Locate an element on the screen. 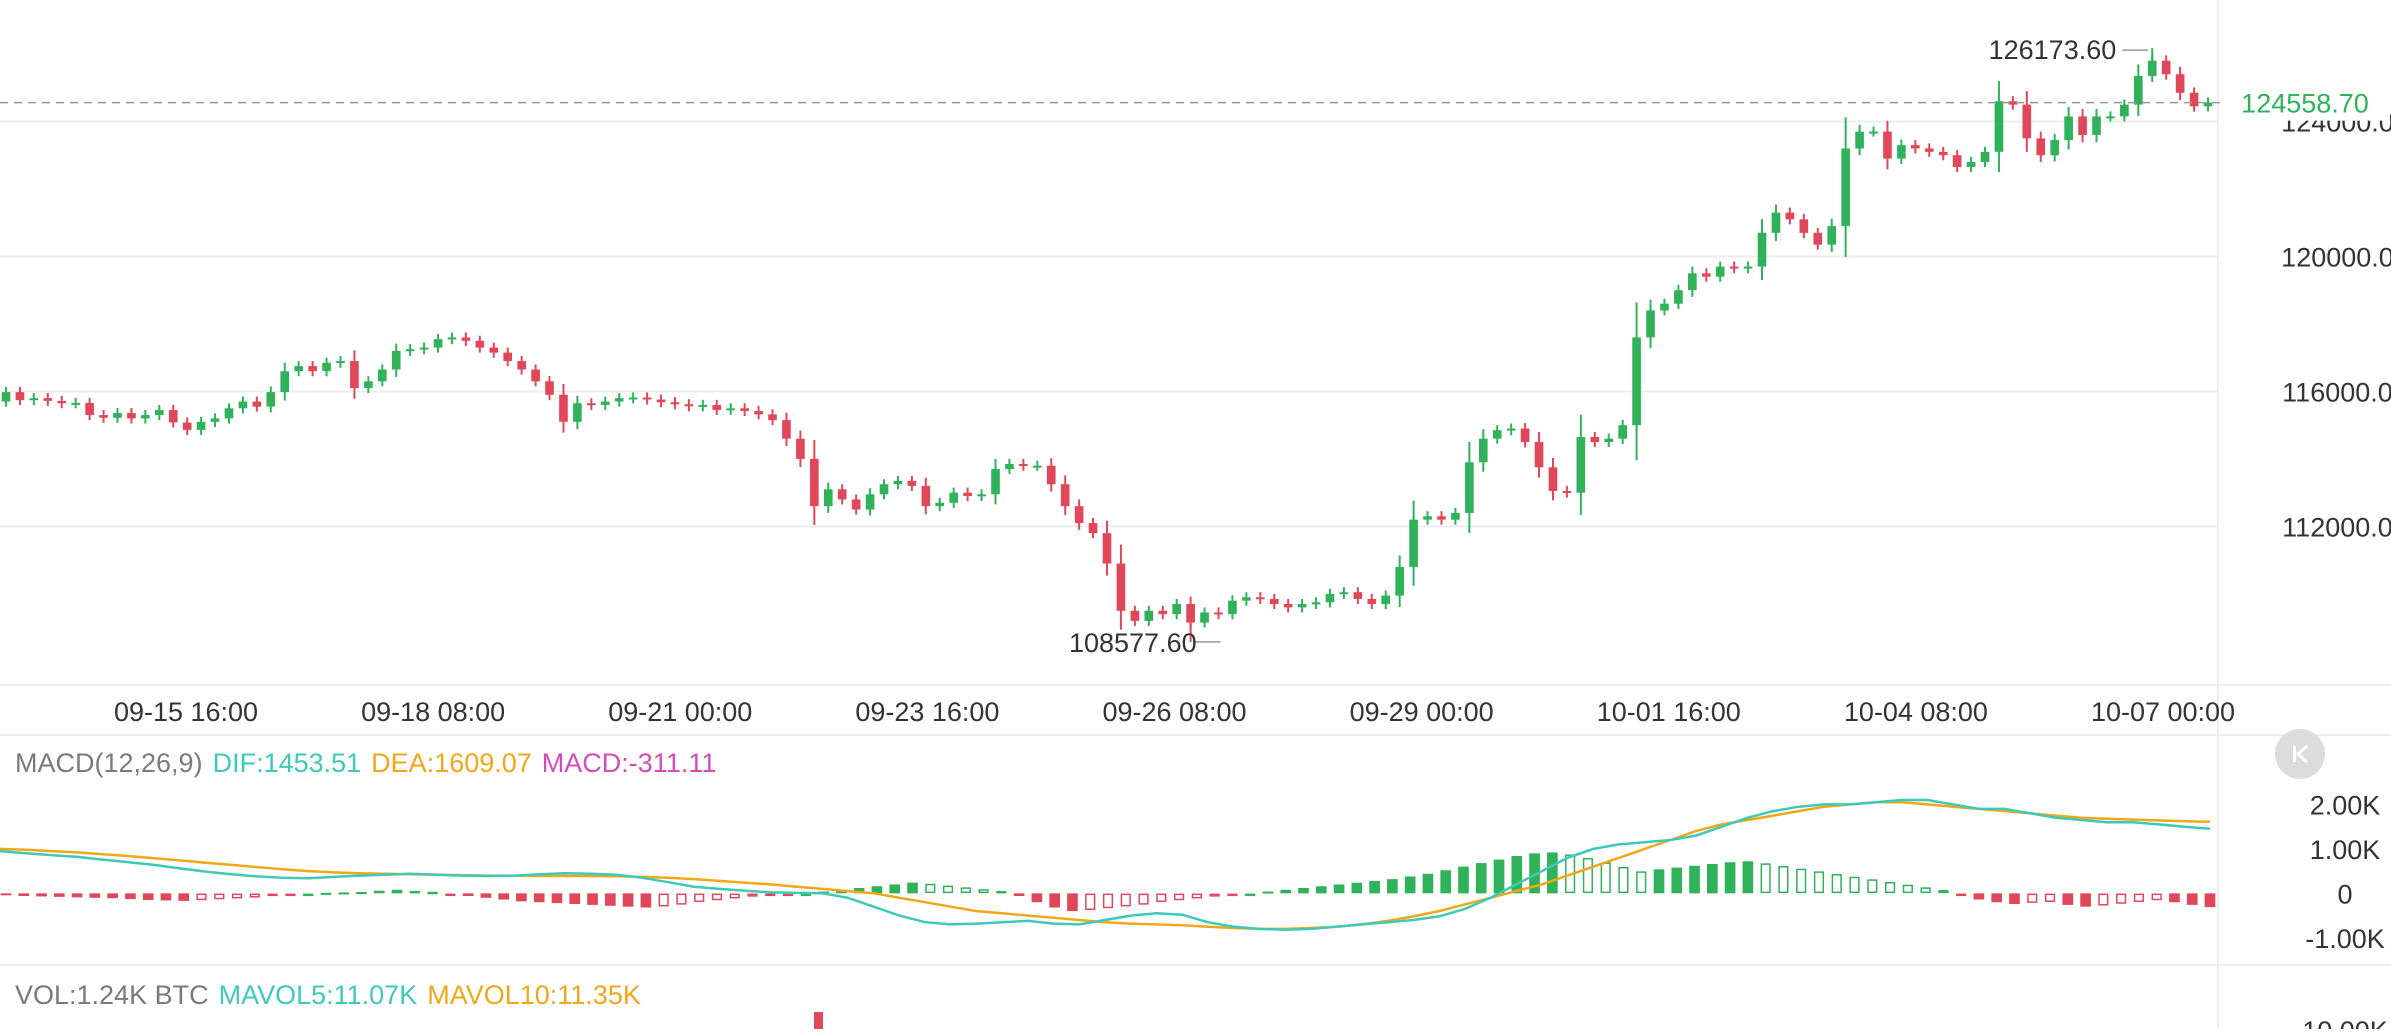  collapse-chart-button is located at coordinates (2300, 754).